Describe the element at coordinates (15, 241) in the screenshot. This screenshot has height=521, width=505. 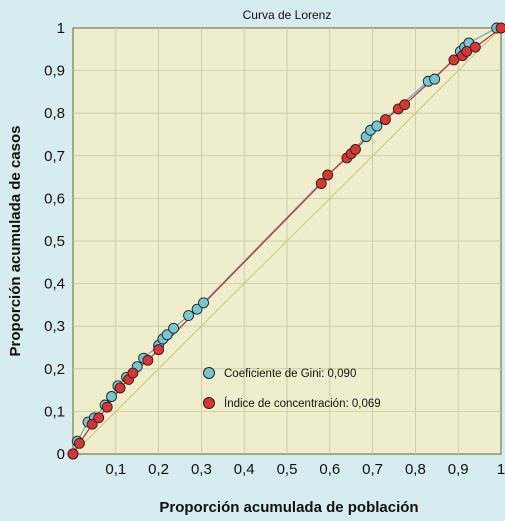
I see `y-axis-label: Proporción acumulada de casos` at that location.